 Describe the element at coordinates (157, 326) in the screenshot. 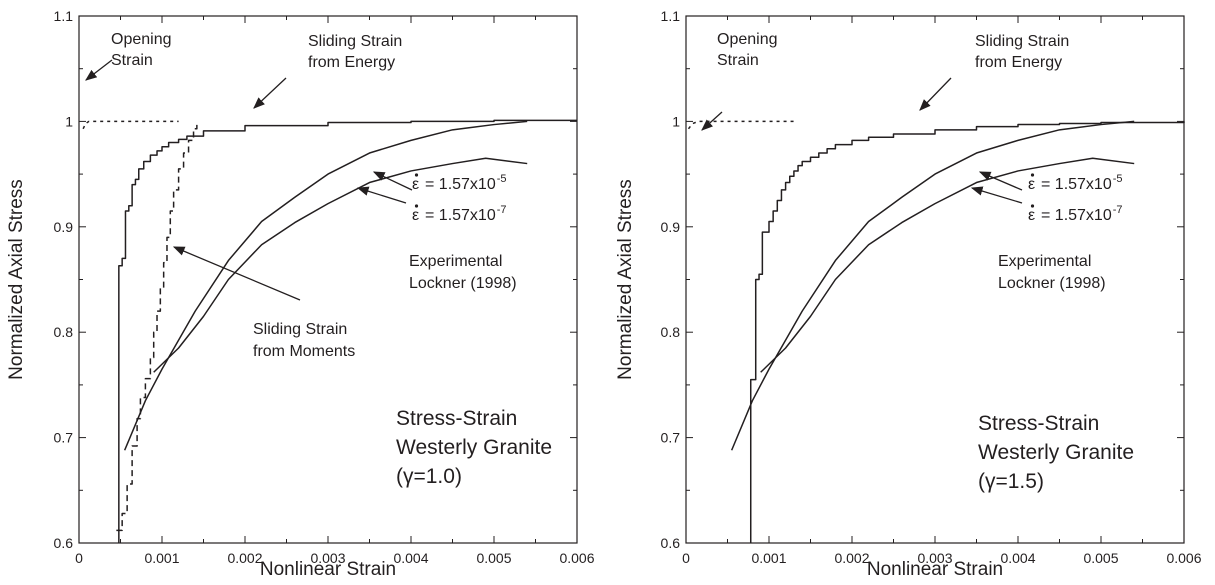

I see `series-line-3-dashed` at that location.